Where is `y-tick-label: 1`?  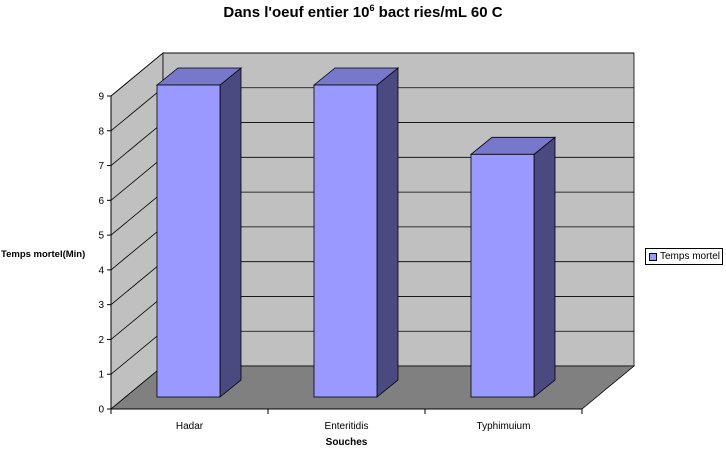 y-tick-label: 1 is located at coordinates (101, 375).